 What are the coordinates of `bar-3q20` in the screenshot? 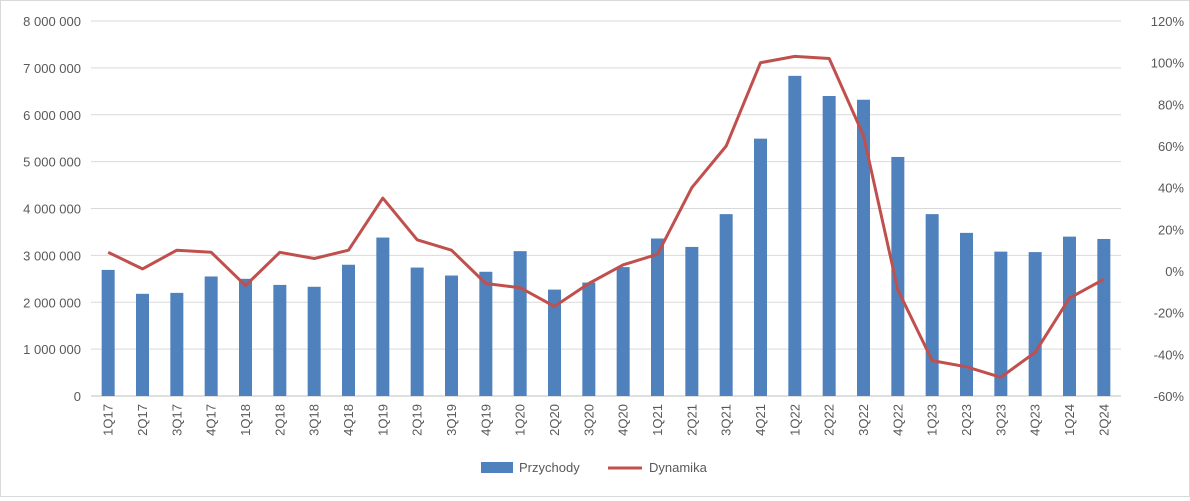 It's located at (589, 339).